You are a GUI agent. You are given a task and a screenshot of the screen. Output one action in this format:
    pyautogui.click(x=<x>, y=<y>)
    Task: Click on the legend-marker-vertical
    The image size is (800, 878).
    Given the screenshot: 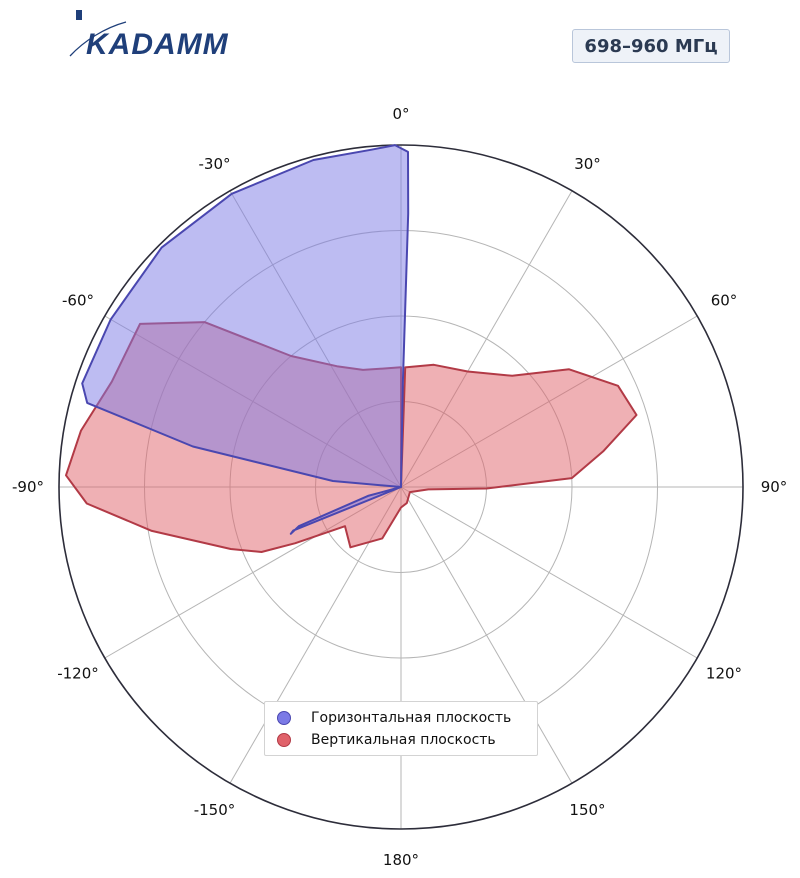 What is the action you would take?
    pyautogui.click(x=284, y=740)
    